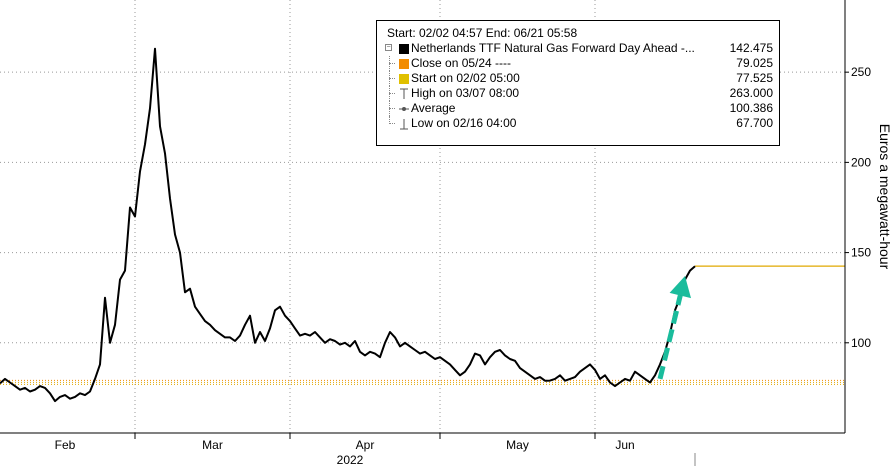 This screenshot has height=467, width=896. What do you see at coordinates (404, 108) in the screenshot?
I see `average-icon` at bounding box center [404, 108].